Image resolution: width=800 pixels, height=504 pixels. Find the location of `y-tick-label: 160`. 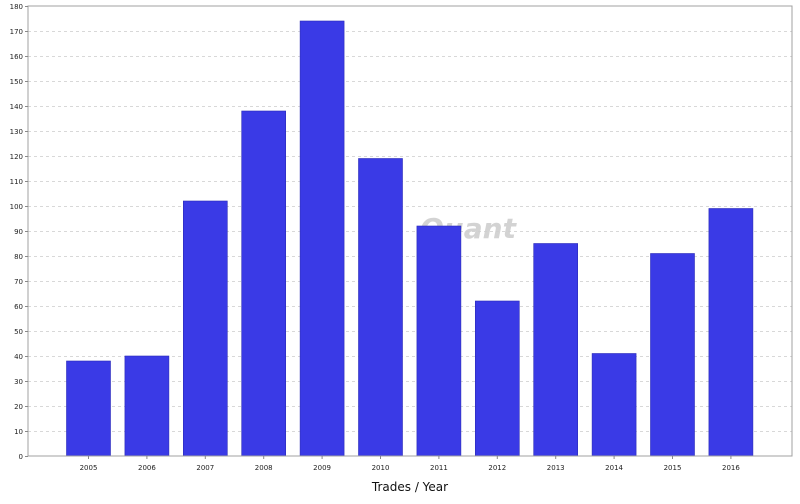

y-tick-label: 160 is located at coordinates (16, 57).